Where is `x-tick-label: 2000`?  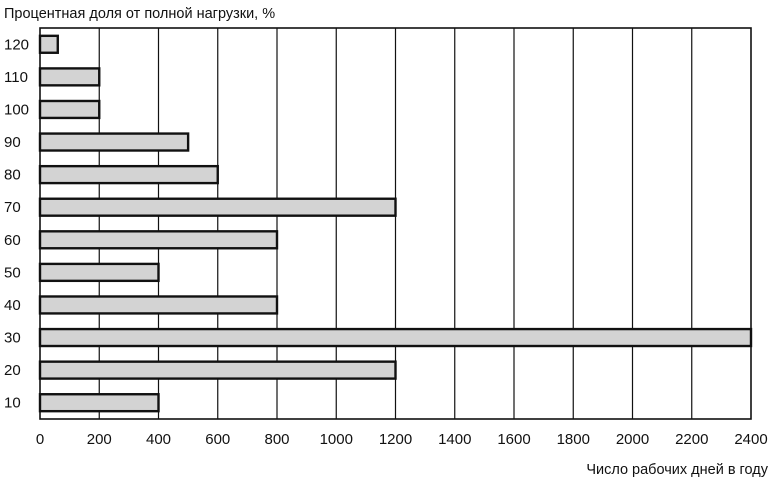 x-tick-label: 2000 is located at coordinates (632, 439).